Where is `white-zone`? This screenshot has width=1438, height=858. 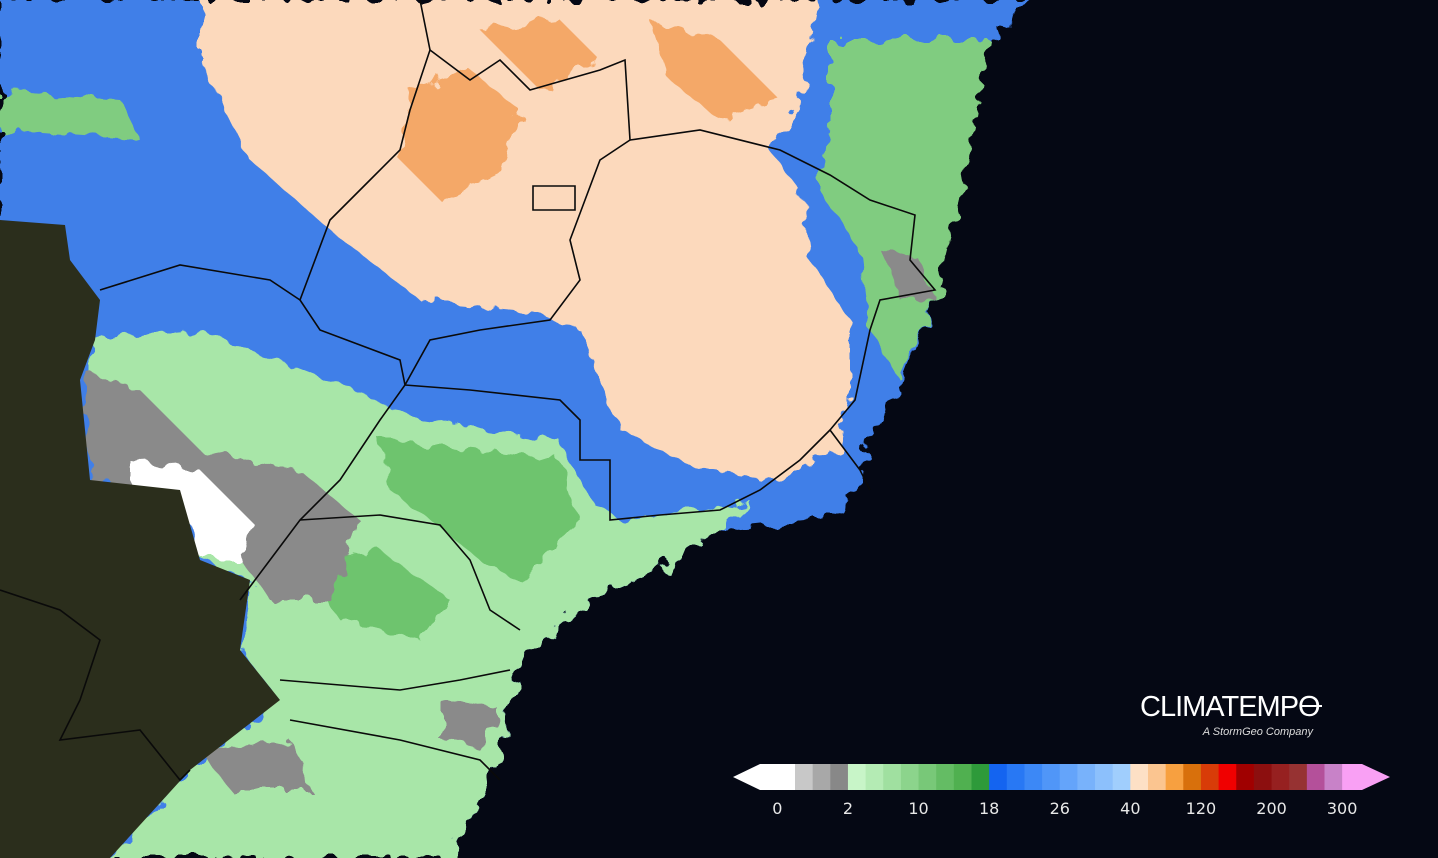 white-zone is located at coordinates (190, 510).